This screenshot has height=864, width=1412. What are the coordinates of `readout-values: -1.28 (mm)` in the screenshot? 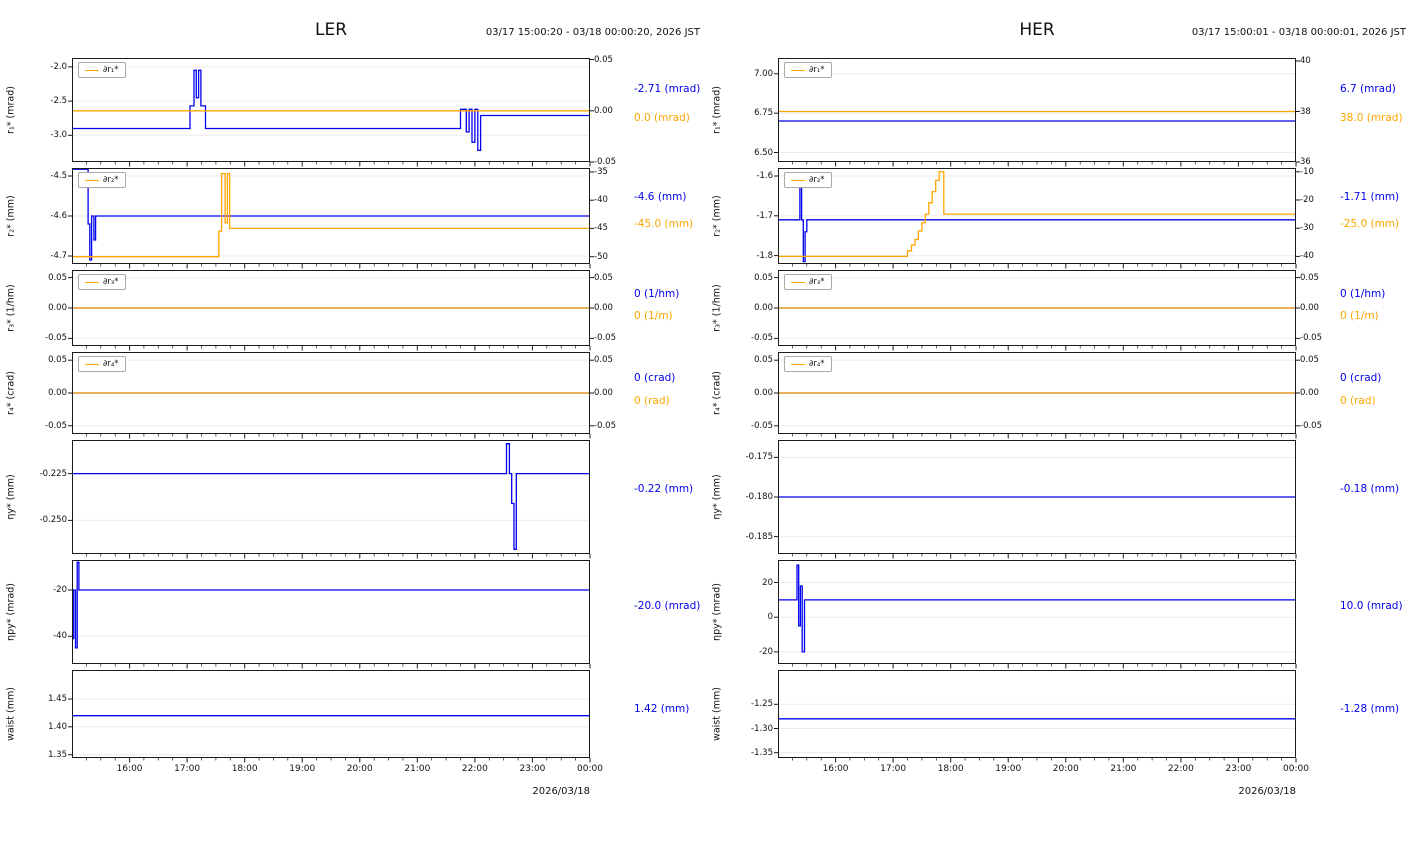 It's located at (1372, 714).